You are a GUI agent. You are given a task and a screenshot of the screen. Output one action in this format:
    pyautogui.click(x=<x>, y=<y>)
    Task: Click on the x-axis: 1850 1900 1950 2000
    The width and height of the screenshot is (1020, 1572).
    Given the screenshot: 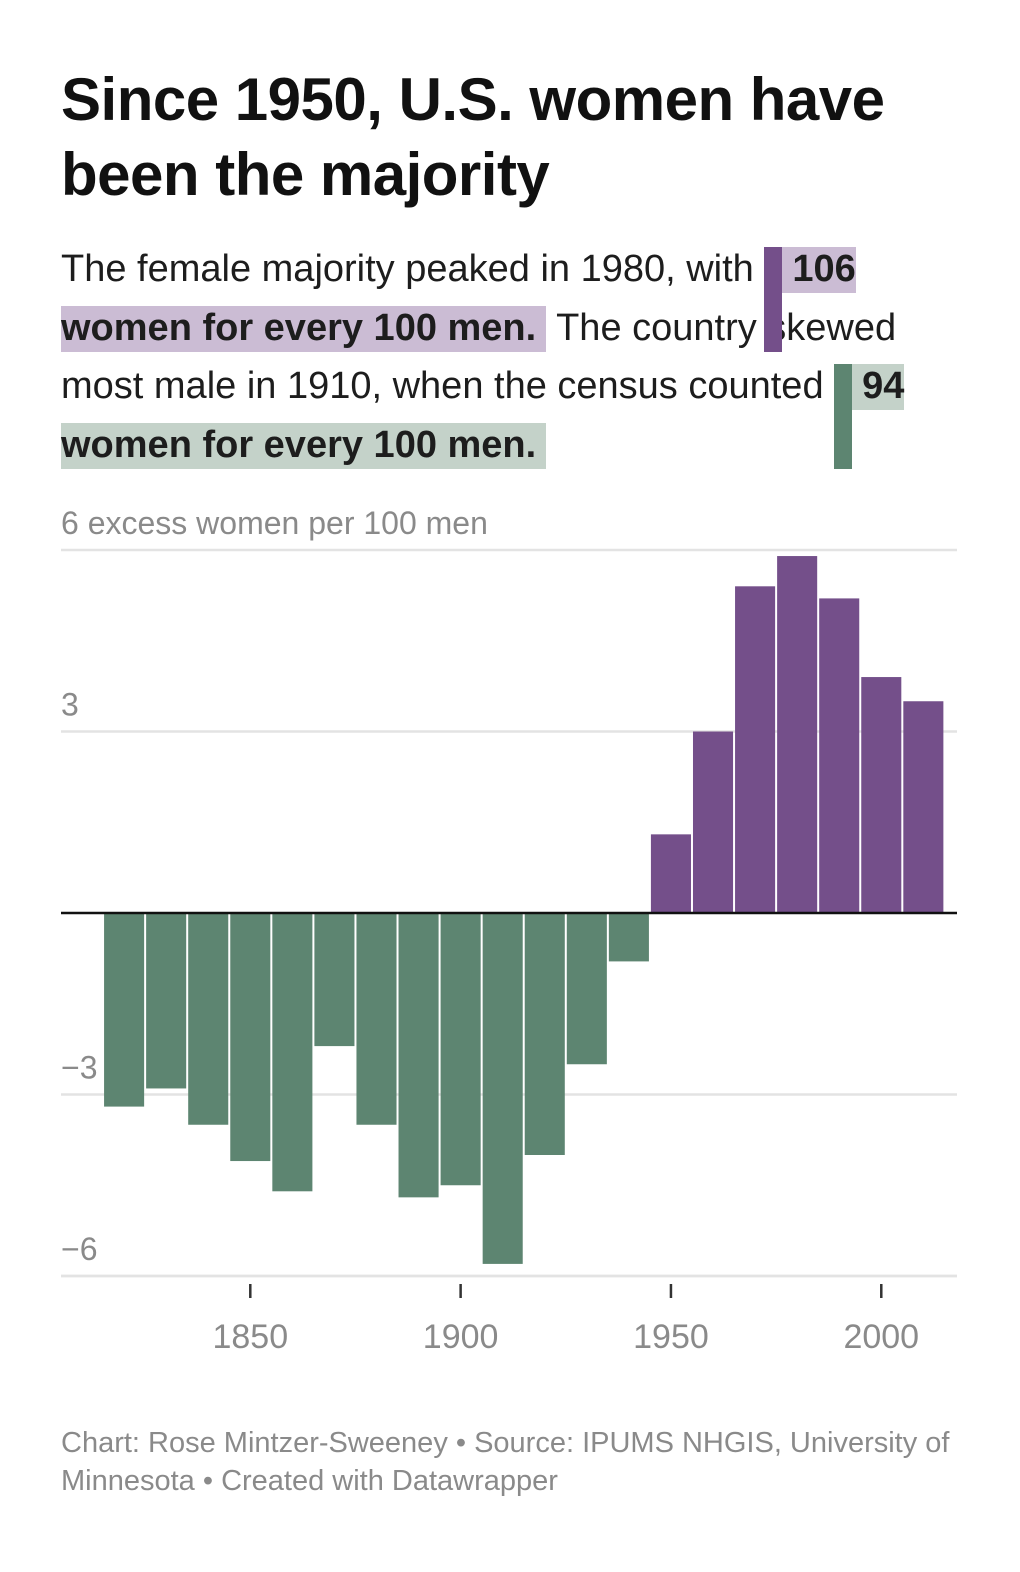 What is the action you would take?
    pyautogui.click(x=565, y=1320)
    